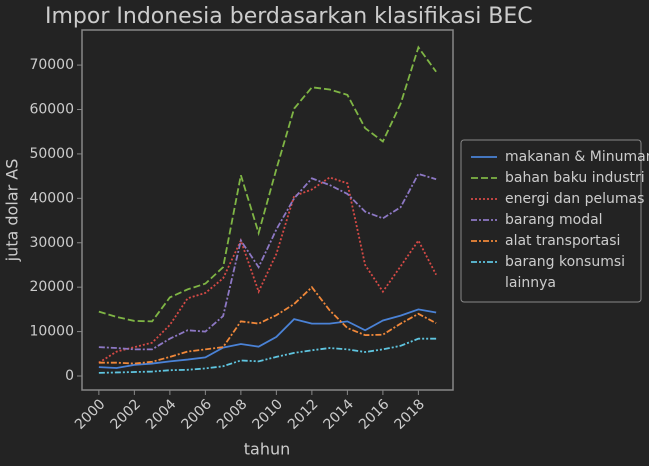 The image size is (649, 466). Describe the element at coordinates (554, 220) in the screenshot. I see `legend-label: barang modal` at that location.